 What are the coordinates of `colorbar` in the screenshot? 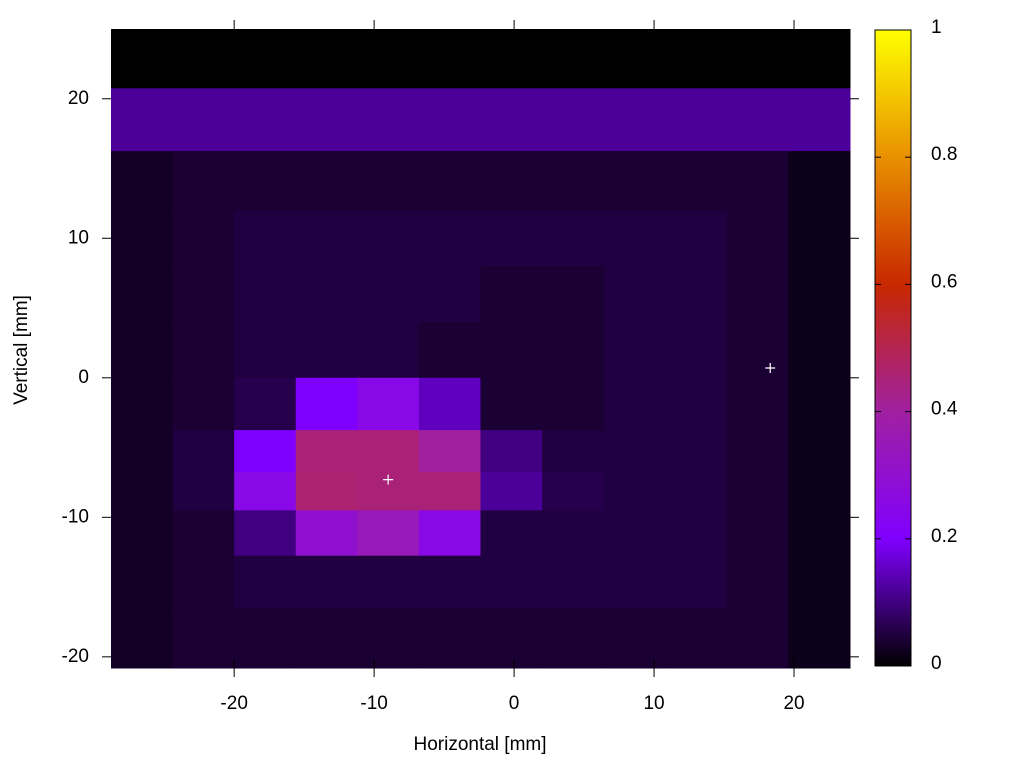 It's located at (893, 348).